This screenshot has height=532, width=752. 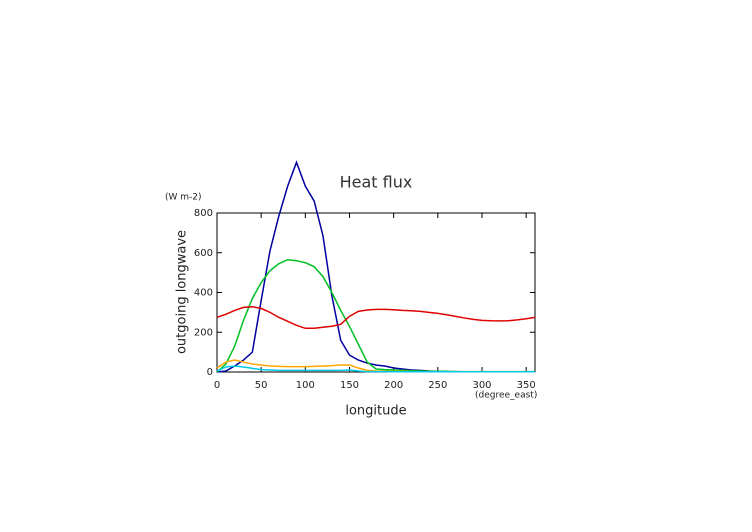 I want to click on x-tick-label: 150, so click(x=349, y=385).